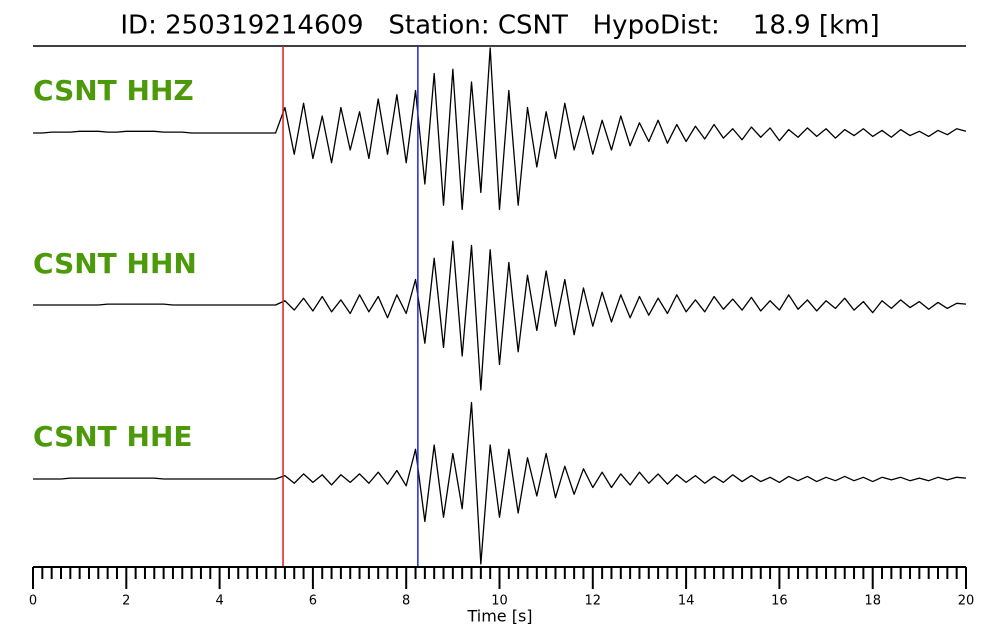  Describe the element at coordinates (966, 601) in the screenshot. I see `x-tick-label: 20` at that location.